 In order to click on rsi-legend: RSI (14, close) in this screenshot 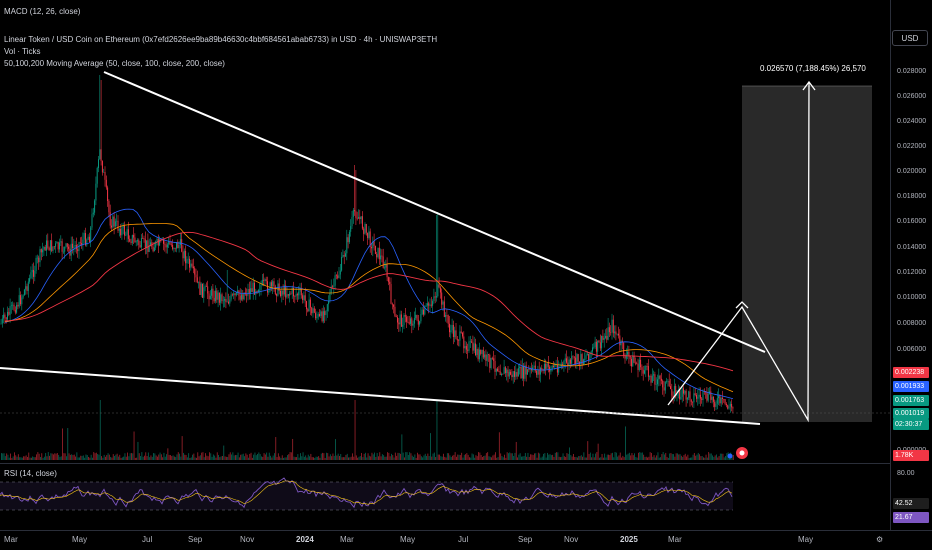, I will do `click(30, 473)`.